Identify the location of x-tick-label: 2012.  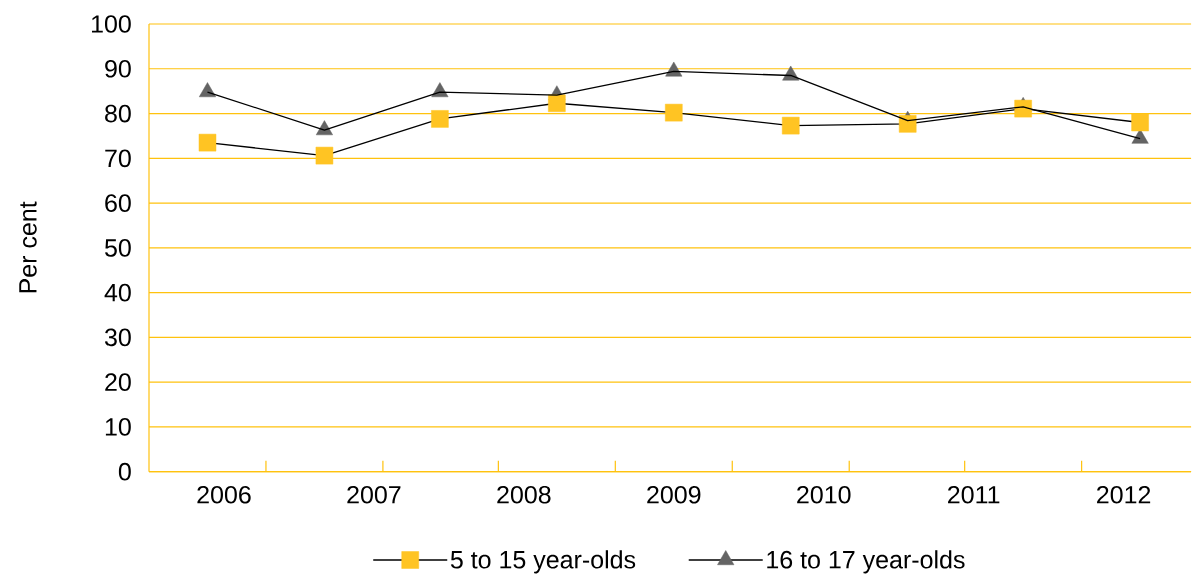
(1124, 494).